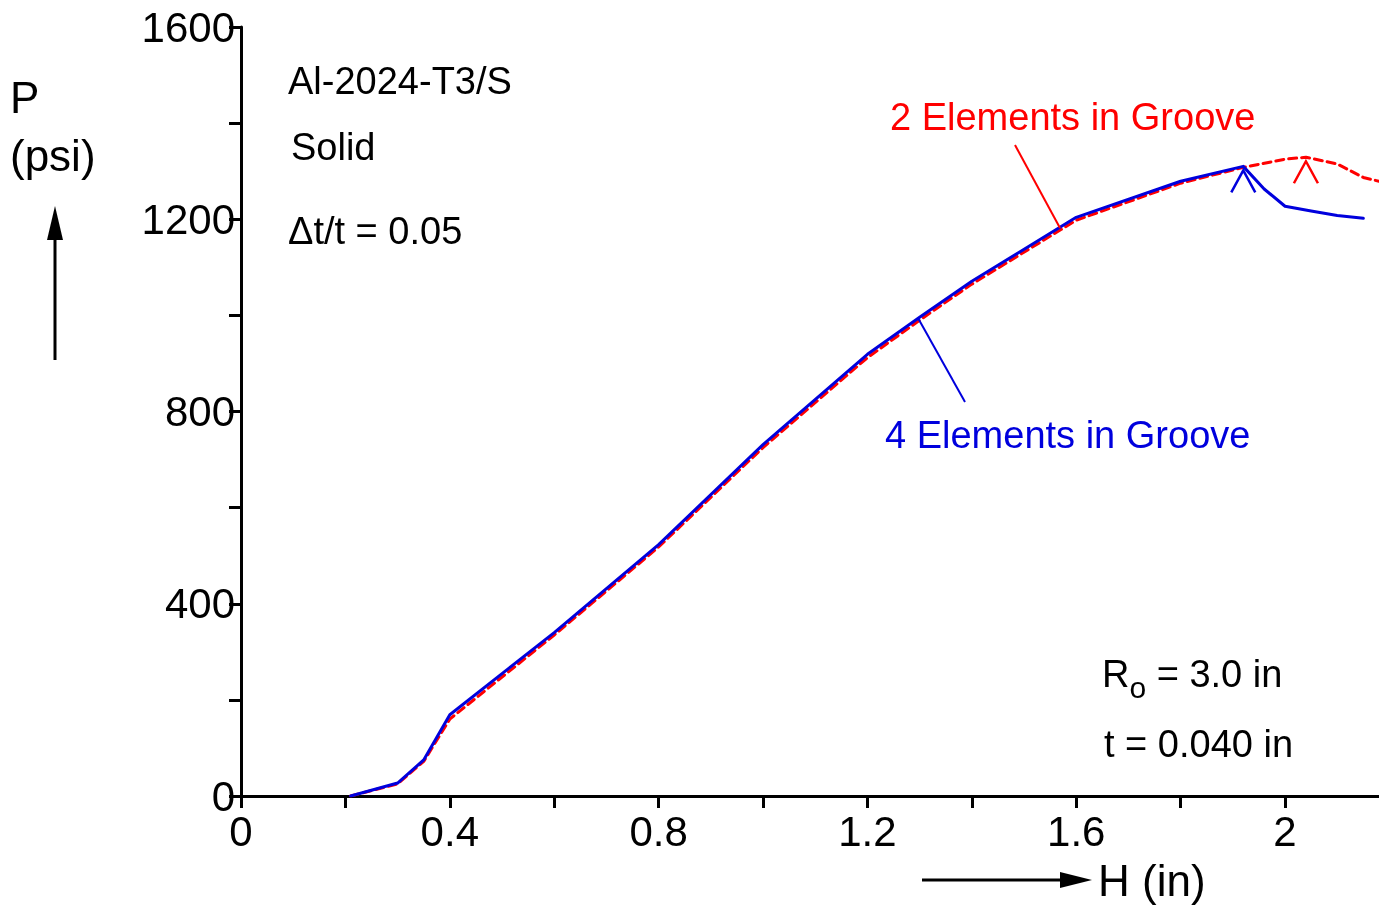  What do you see at coordinates (1076, 831) in the screenshot?
I see `x-tick-label: 1.6` at bounding box center [1076, 831].